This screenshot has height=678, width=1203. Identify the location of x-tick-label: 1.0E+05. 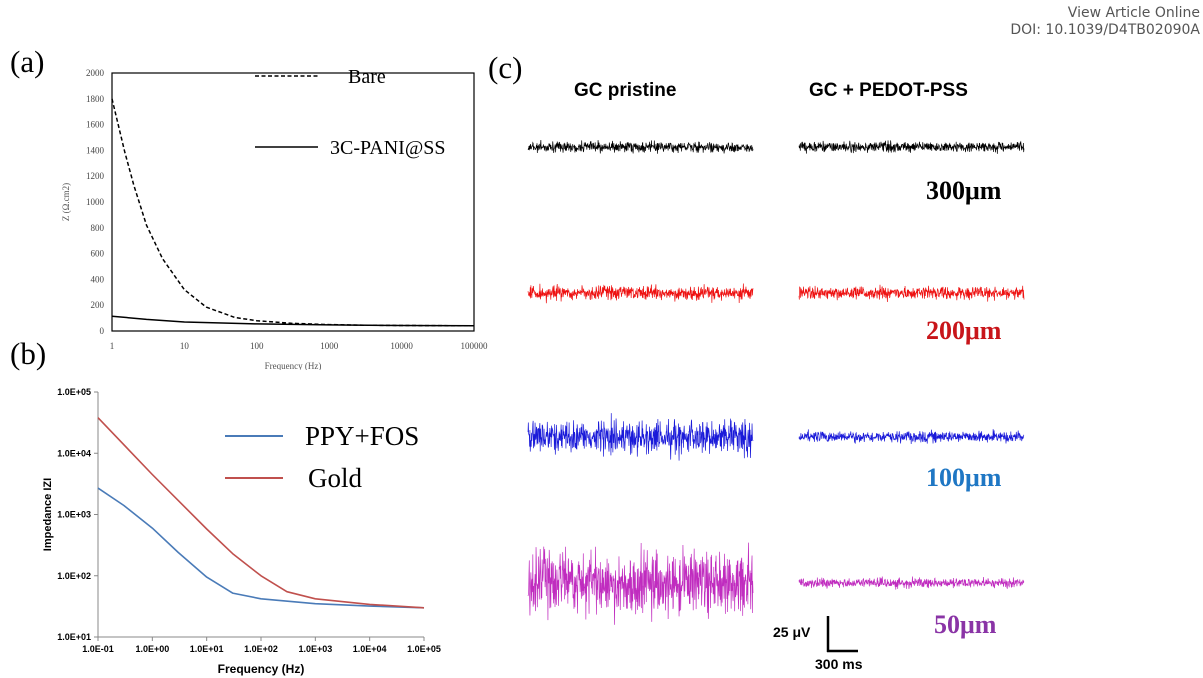
(424, 649).